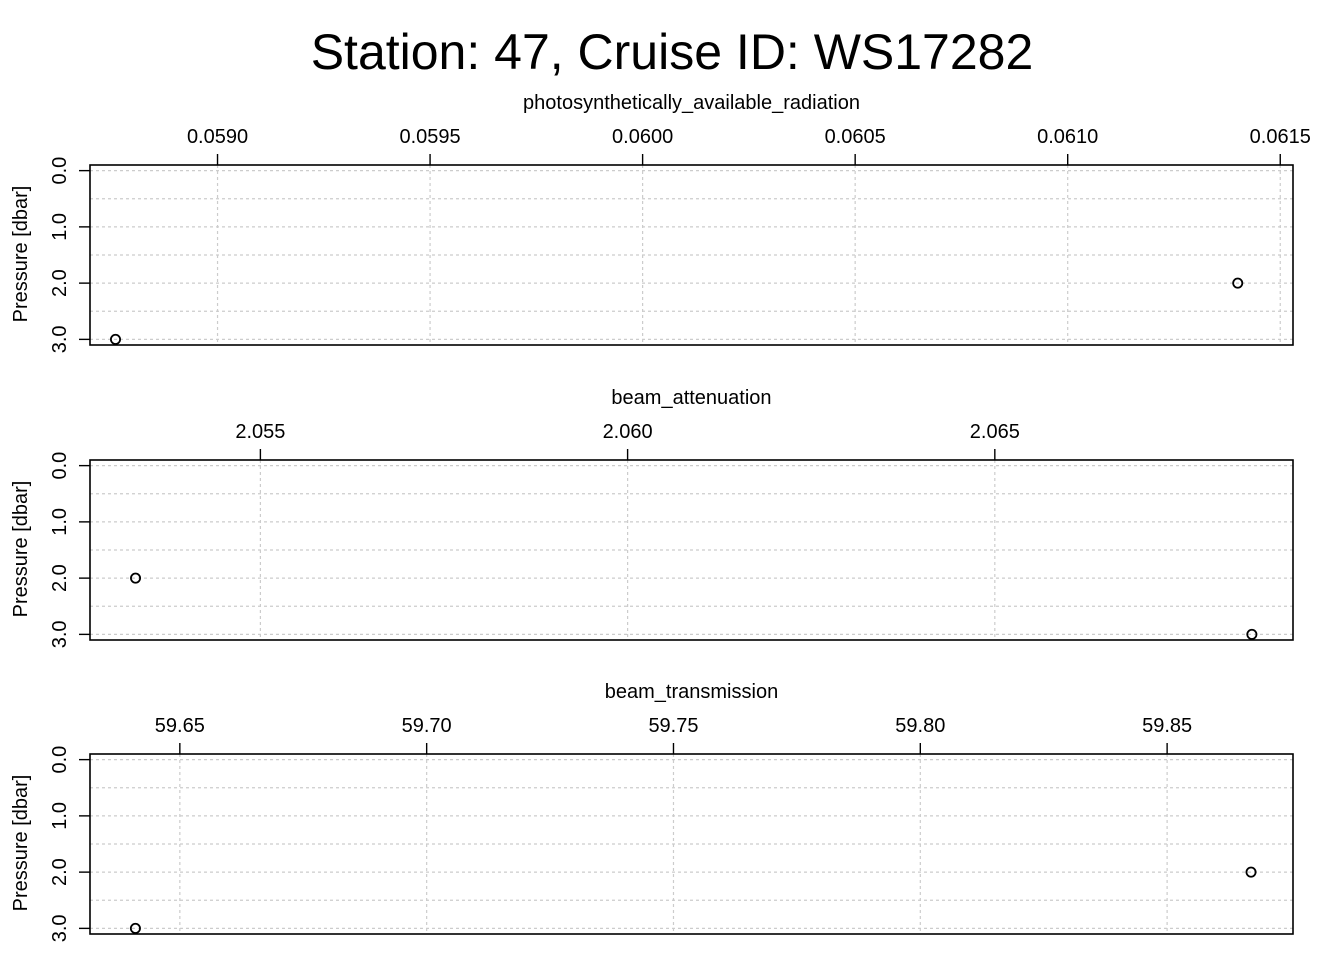 The image size is (1344, 960). What do you see at coordinates (260, 432) in the screenshot?
I see `x-tick-label: 2.055` at bounding box center [260, 432].